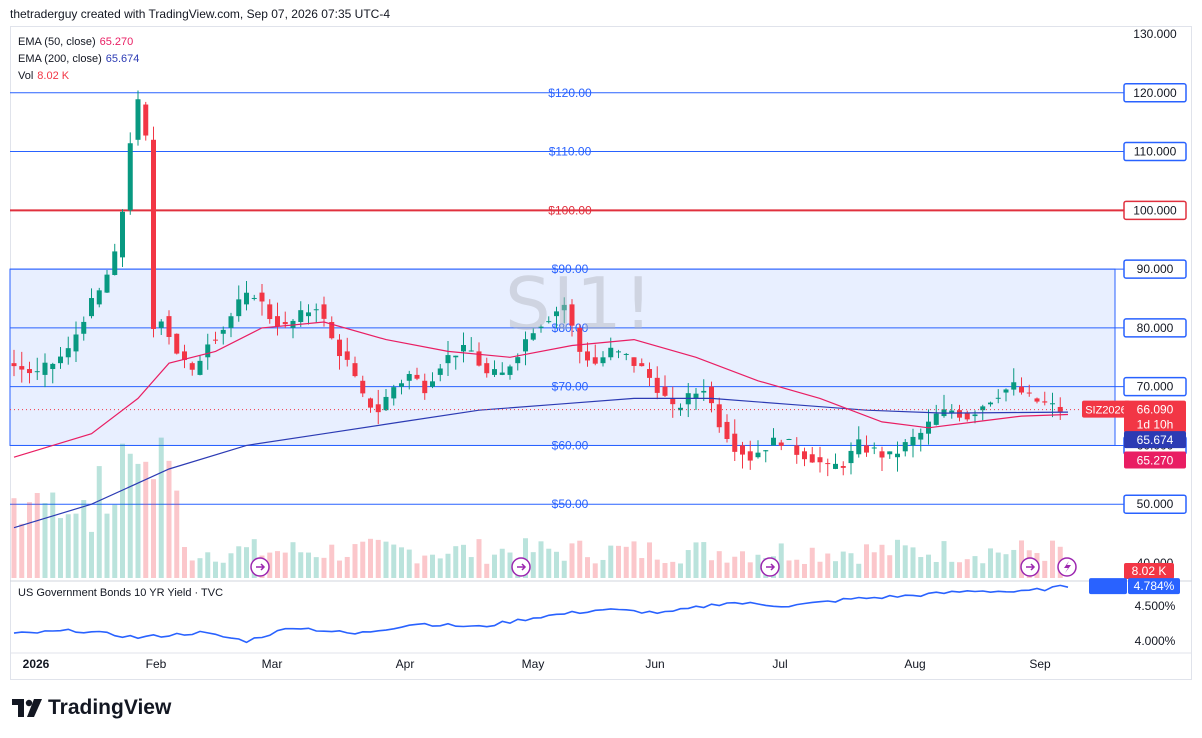 This screenshot has width=1202, height=738. I want to click on yield-symbol-bg, so click(1108, 586).